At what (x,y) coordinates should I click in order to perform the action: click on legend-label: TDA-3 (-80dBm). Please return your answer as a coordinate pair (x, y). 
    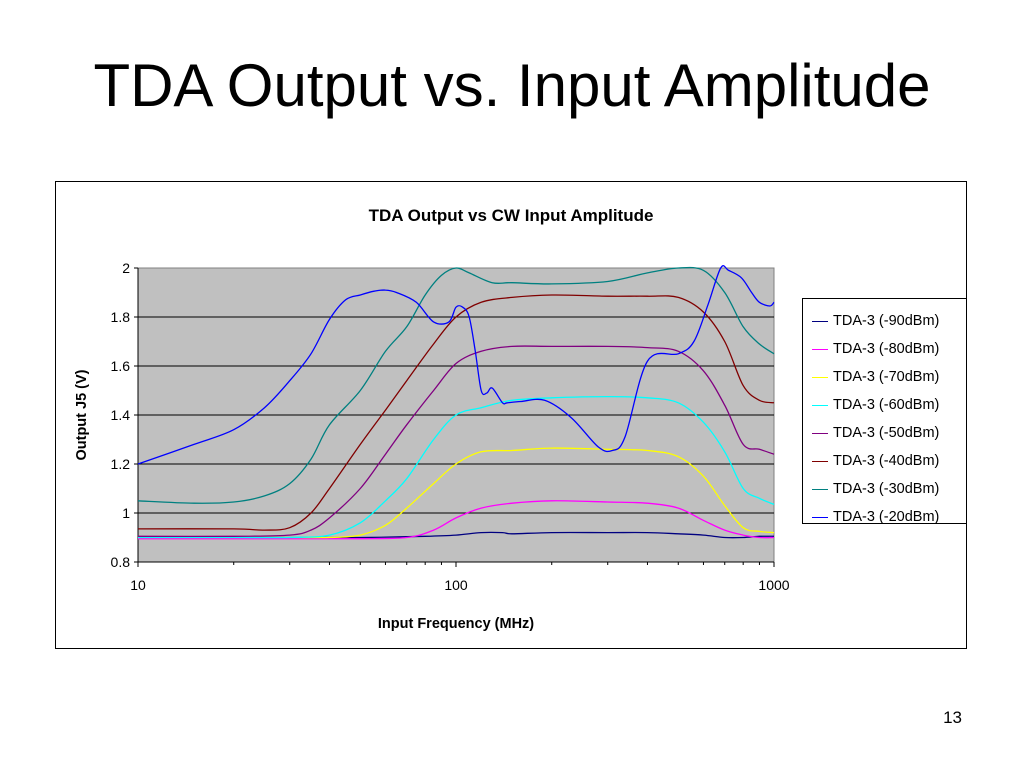
    Looking at the image, I should click on (886, 349).